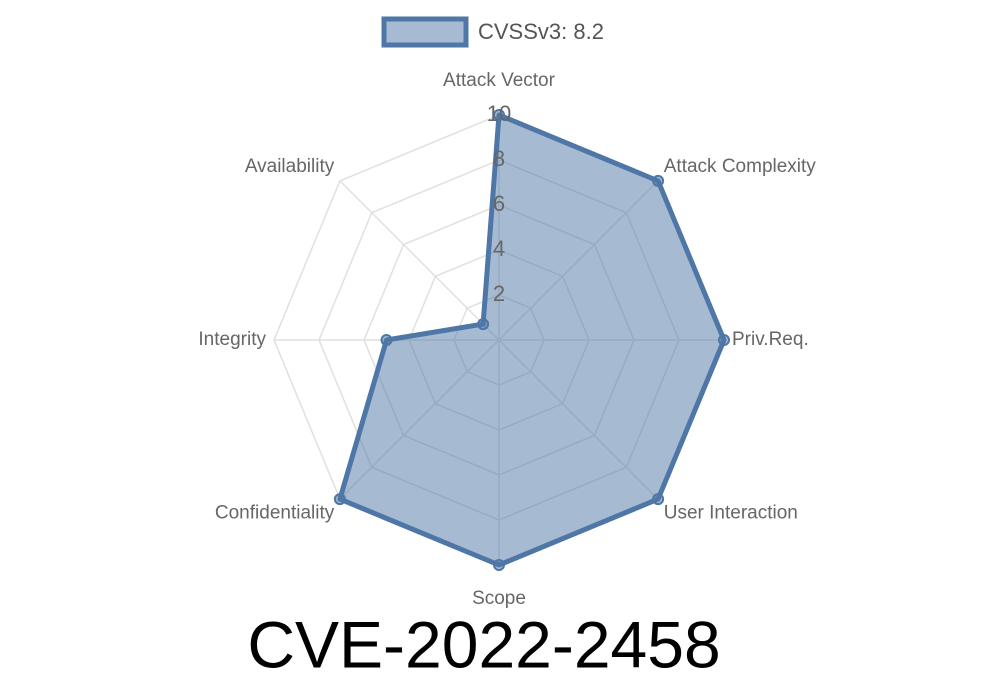  I want to click on r-tick-label: 2, so click(499, 293).